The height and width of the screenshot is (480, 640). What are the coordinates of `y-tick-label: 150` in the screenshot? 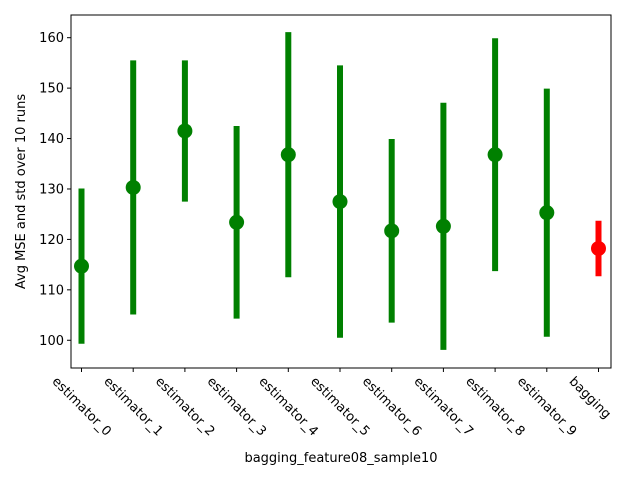 It's located at (51, 89).